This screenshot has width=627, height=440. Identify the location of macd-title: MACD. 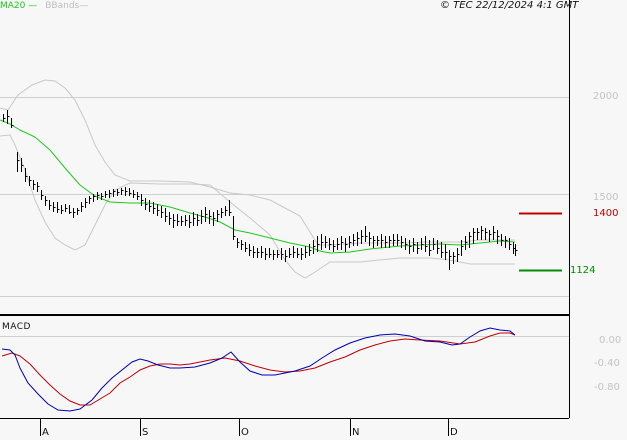
(16, 327).